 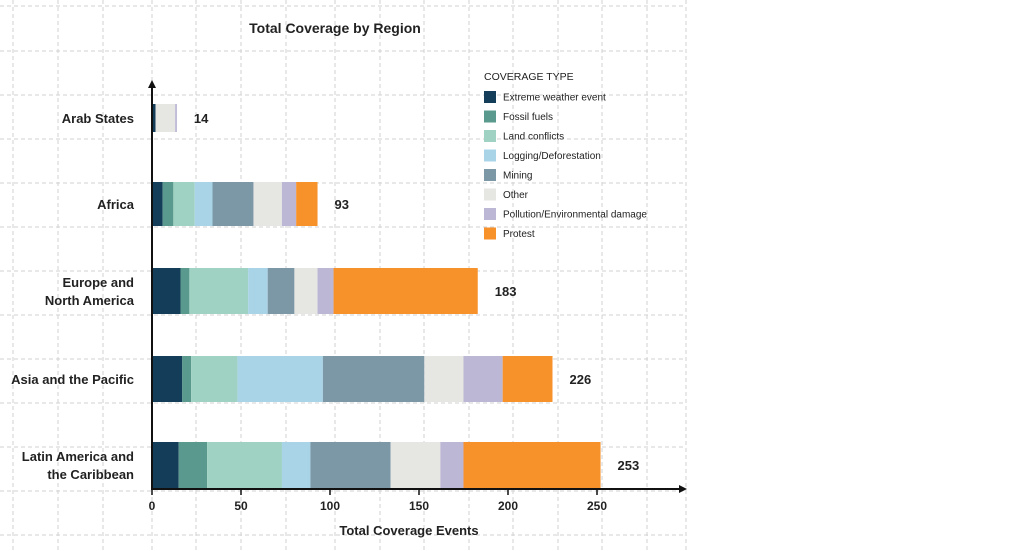 I want to click on category-label-line: Africa, so click(x=116, y=204).